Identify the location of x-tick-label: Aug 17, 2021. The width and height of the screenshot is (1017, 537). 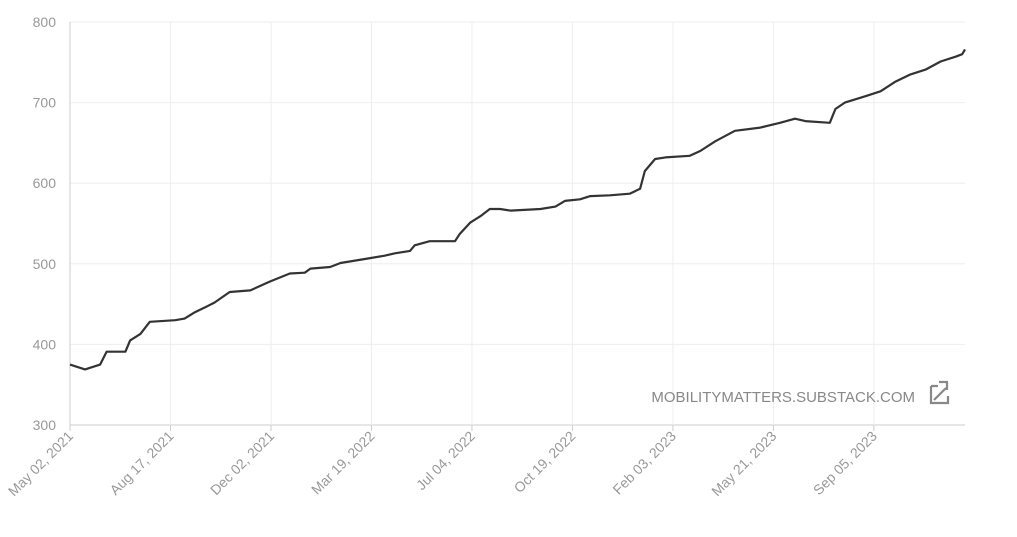
(141, 463).